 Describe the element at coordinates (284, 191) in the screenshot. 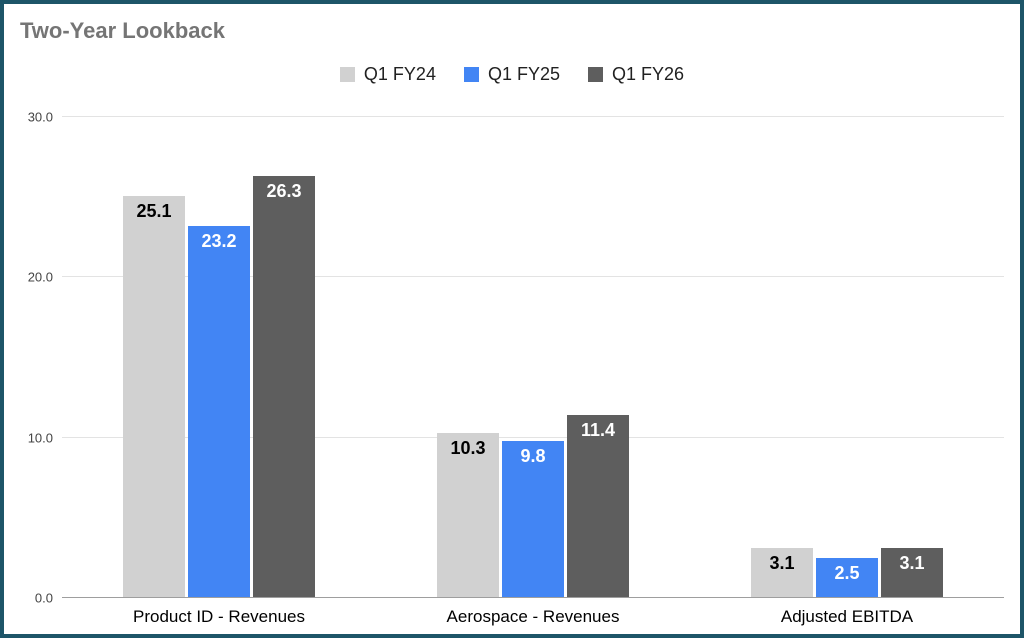

I see `bar-value-label: 26.3` at that location.